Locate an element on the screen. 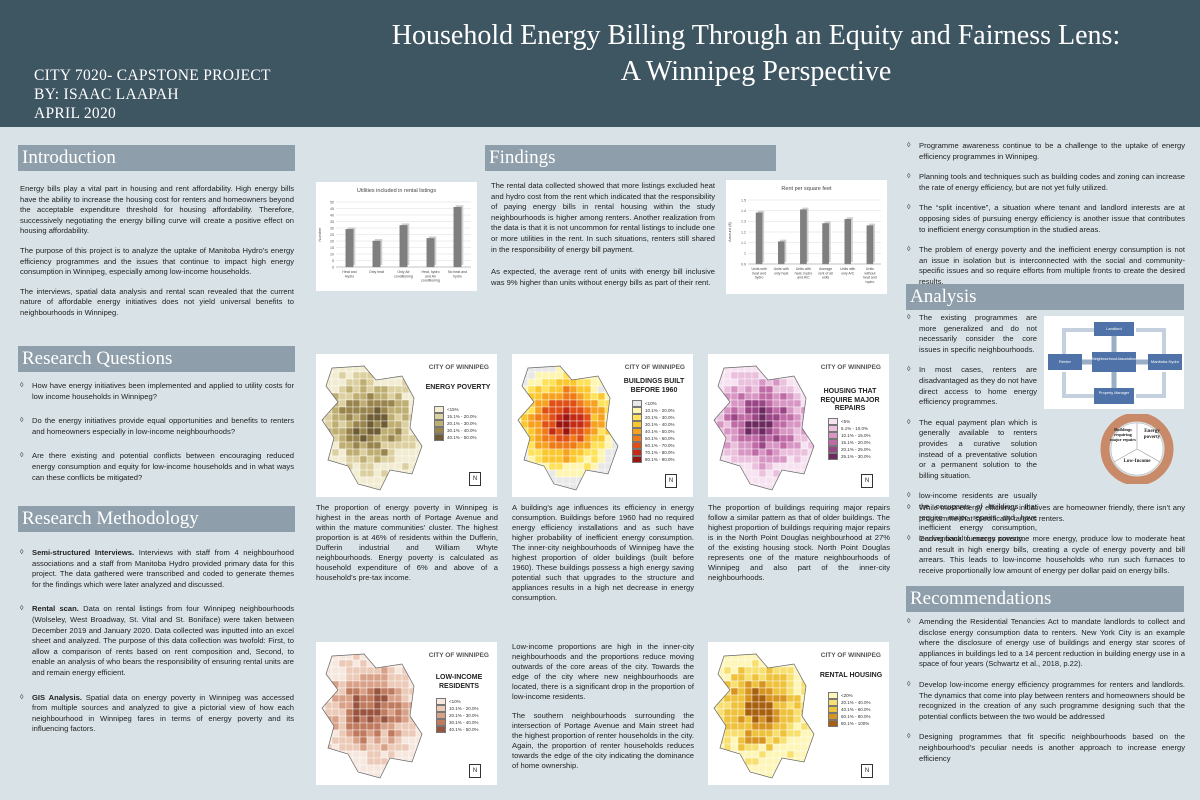  legend-label: 20.1% - 30.0% is located at coordinates (660, 417).